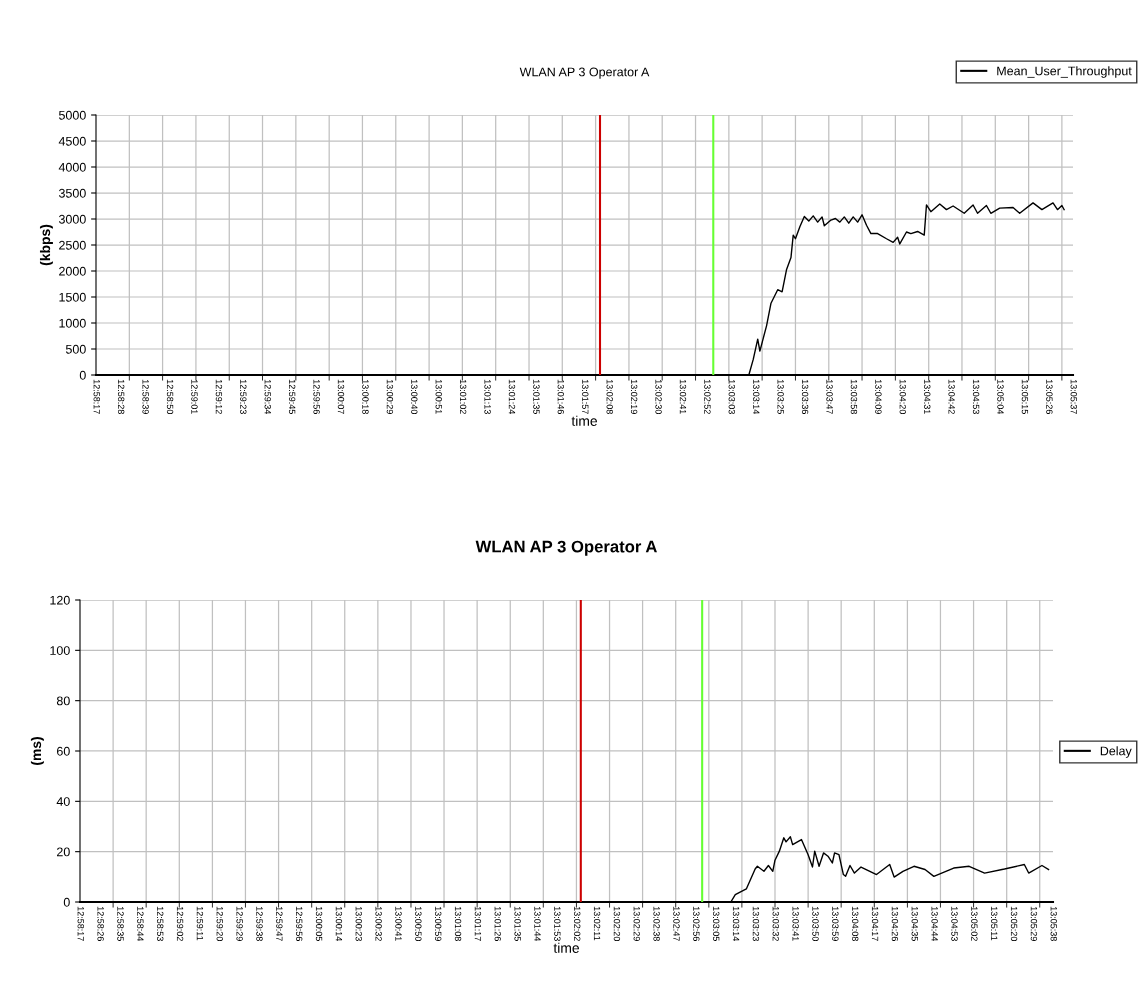 This screenshot has width=1143, height=994. What do you see at coordinates (609, 396) in the screenshot?
I see `x-tick-label: 13:02:08` at bounding box center [609, 396].